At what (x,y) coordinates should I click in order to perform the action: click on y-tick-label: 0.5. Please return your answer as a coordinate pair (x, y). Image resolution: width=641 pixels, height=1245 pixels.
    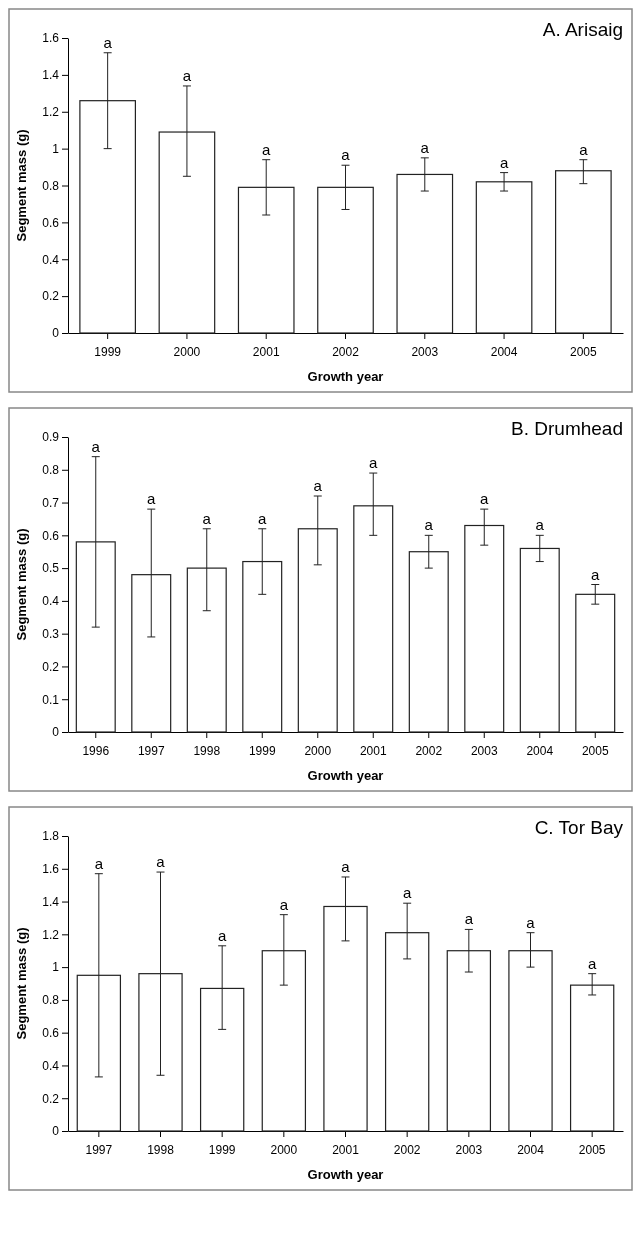
    Looking at the image, I should click on (51, 568).